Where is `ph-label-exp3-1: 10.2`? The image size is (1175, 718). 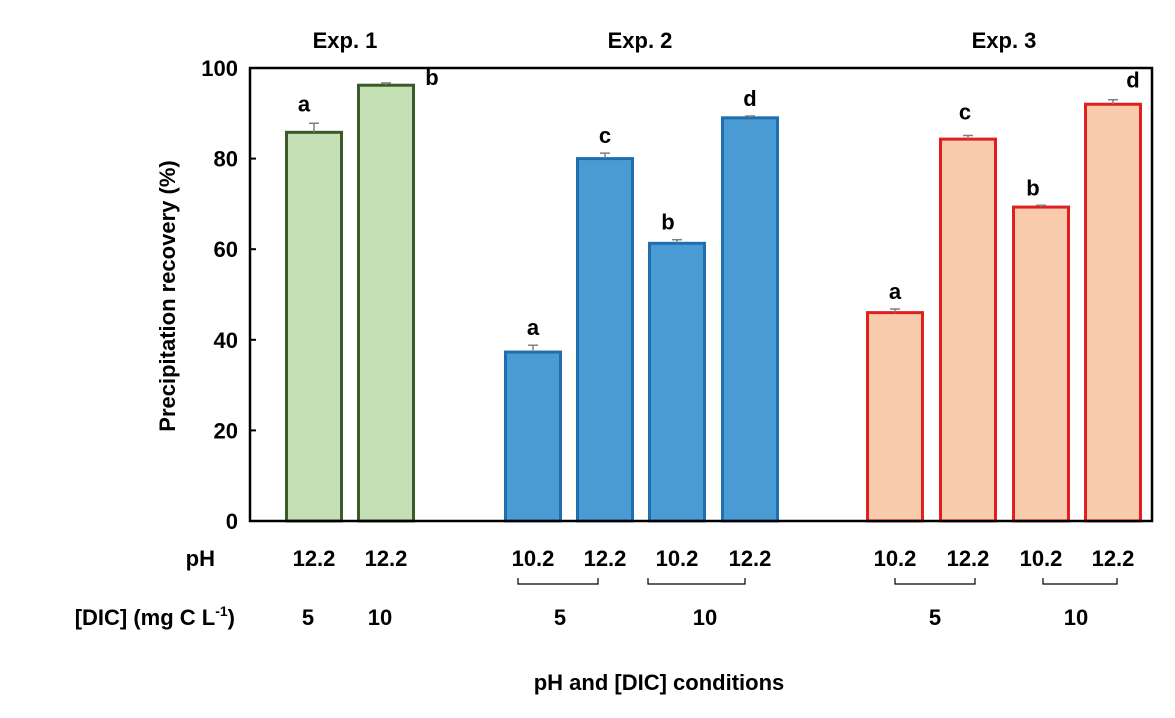 ph-label-exp3-1: 10.2 is located at coordinates (895, 558).